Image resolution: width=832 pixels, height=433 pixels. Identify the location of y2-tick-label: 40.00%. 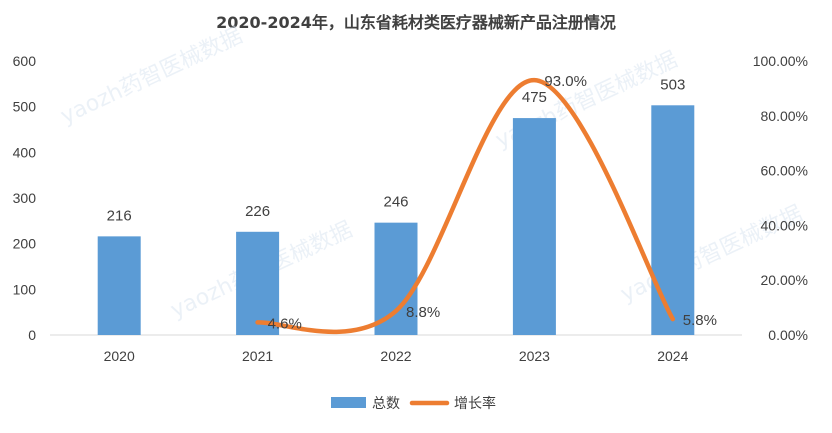
(784, 225).